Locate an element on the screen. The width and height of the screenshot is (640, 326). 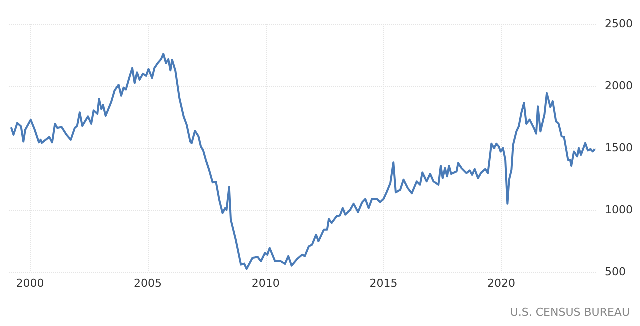
text: U.S. CENSUS BUREAU is located at coordinates (570, 312).